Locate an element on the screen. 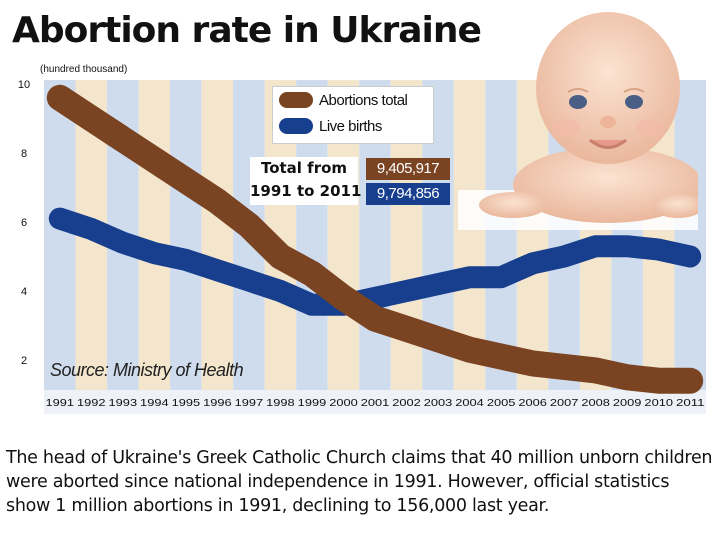 The width and height of the screenshot is (720, 540). abortions-swatch-icon is located at coordinates (296, 100).